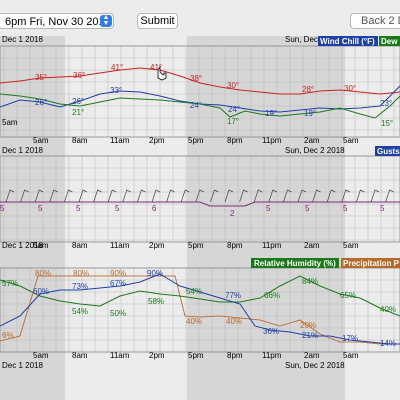 The height and width of the screenshot is (400, 400). I want to click on wind-speed-line, so click(200, 204).